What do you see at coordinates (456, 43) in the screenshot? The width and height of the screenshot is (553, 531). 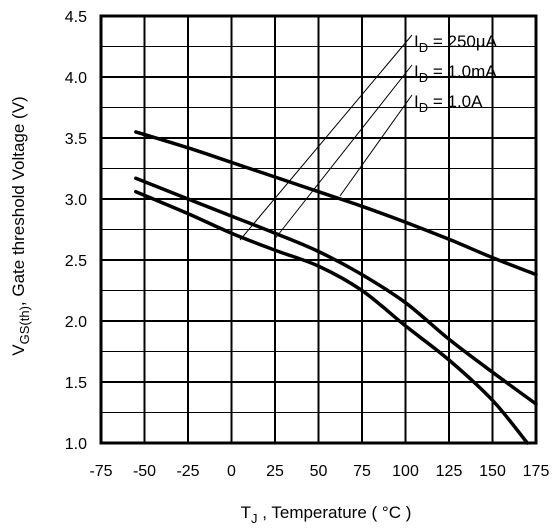 I see `legend-entry-1: ID = 250µA` at bounding box center [456, 43].